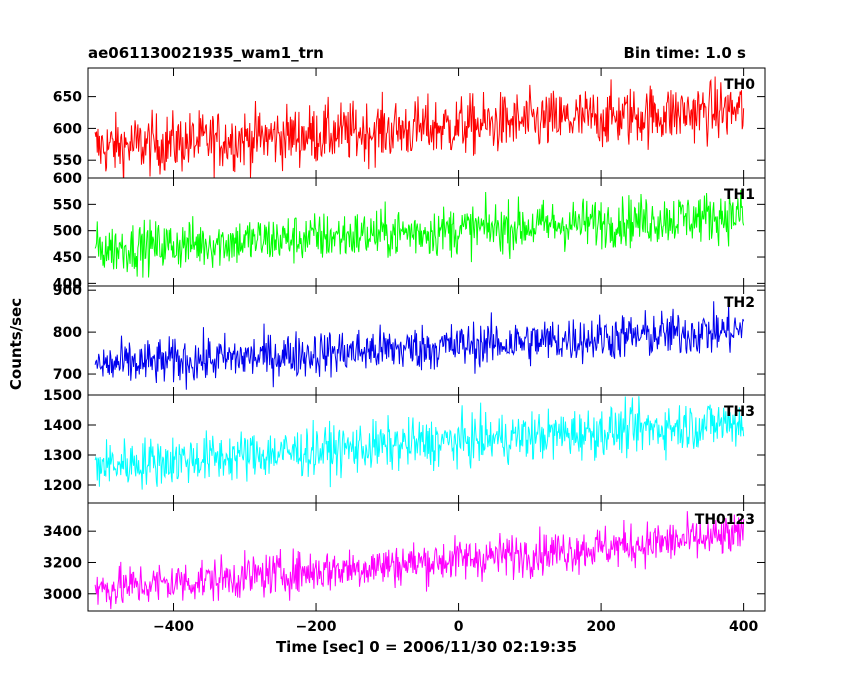 The height and width of the screenshot is (680, 850). Describe the element at coordinates (426, 647) in the screenshot. I see `x-axis-label: Time [sec] 0 = 2006/11/30 02:19:35` at that location.